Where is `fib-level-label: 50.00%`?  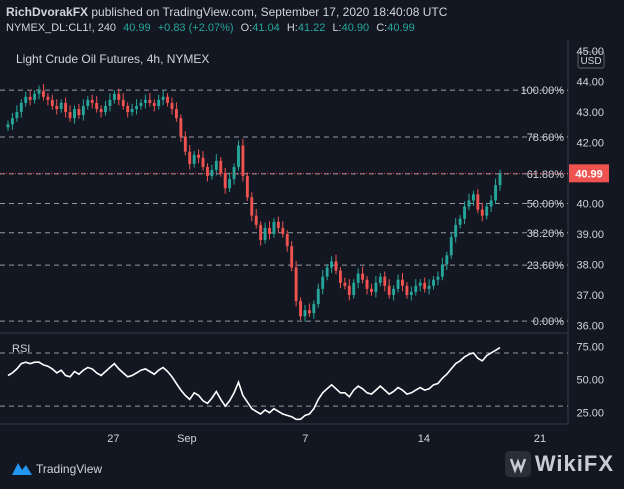 fib-level-label: 50.00% is located at coordinates (546, 205).